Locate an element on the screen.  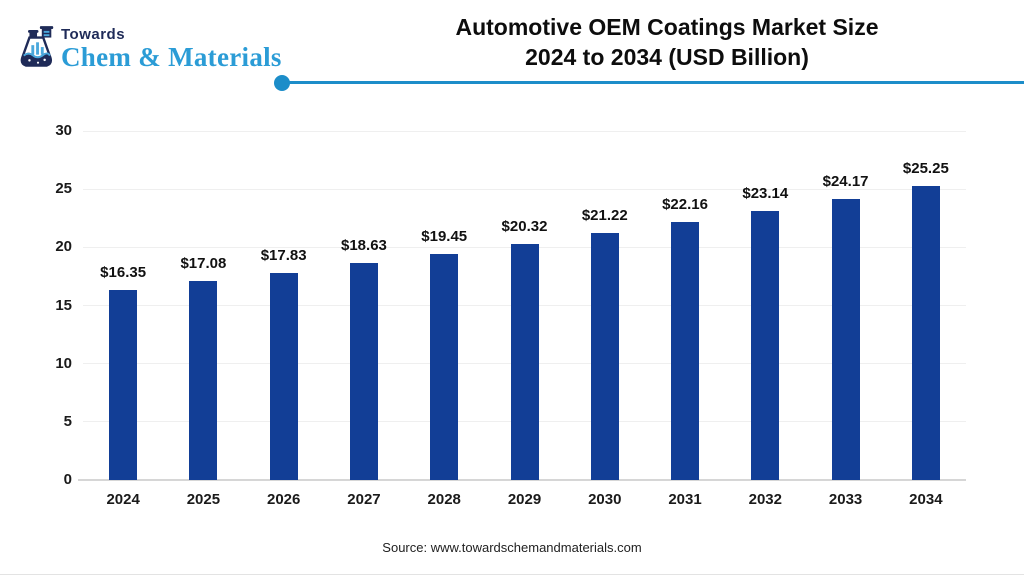
source-text: Source: www.towardschemandmaterials.com is located at coordinates (512, 547).